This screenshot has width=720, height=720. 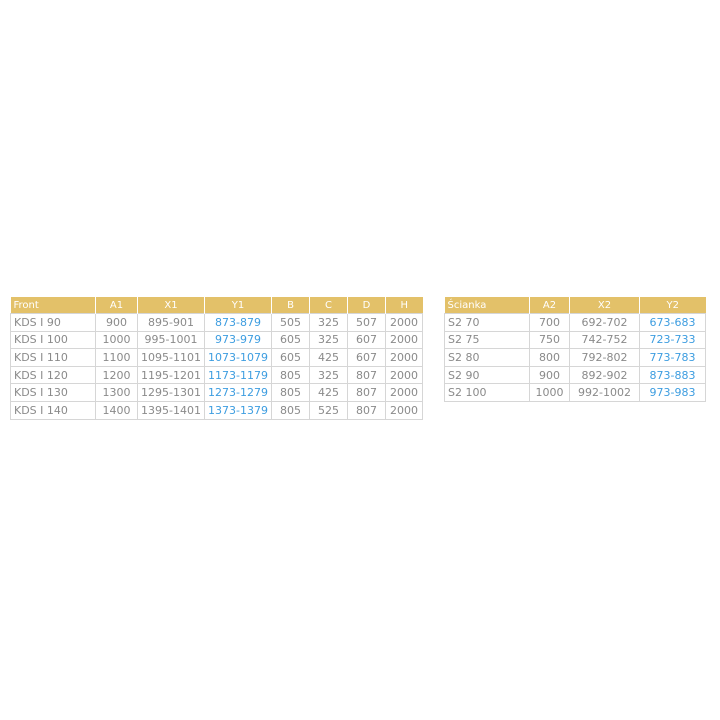 What do you see at coordinates (171, 305) in the screenshot?
I see `column-header: X1` at bounding box center [171, 305].